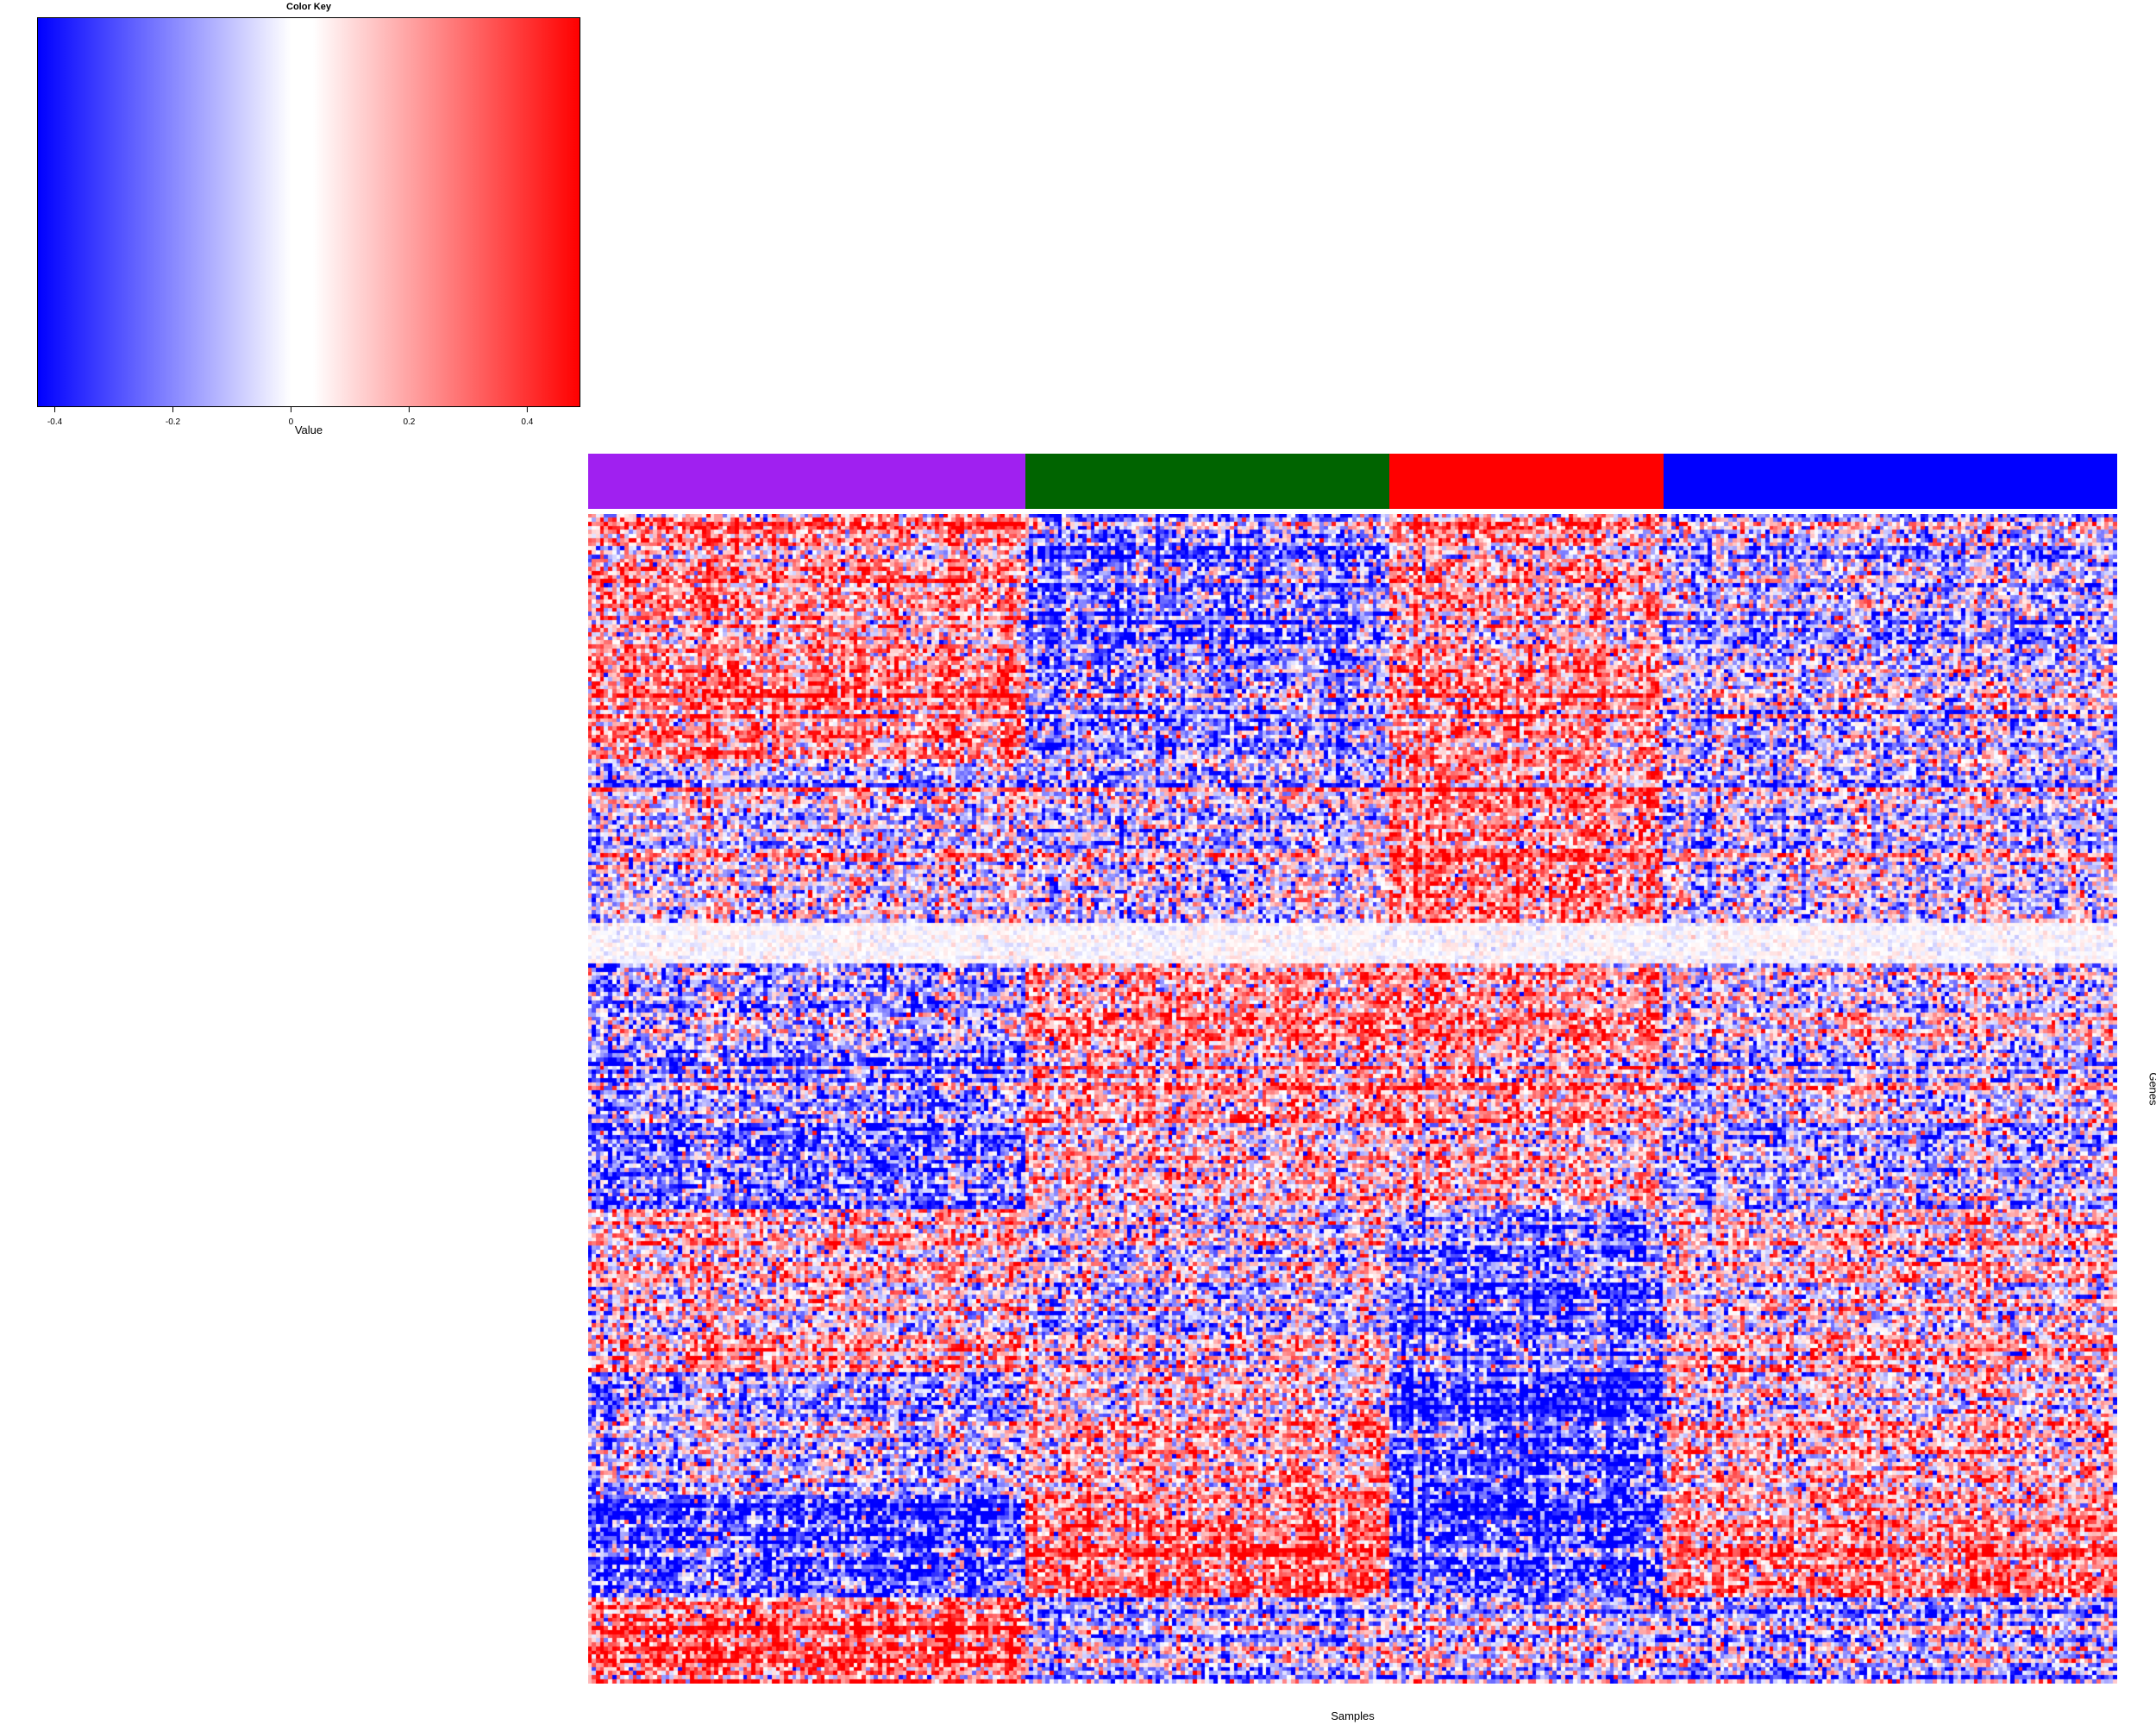 The width and height of the screenshot is (2156, 1725). What do you see at coordinates (2151, 1089) in the screenshot?
I see `y-axis-label: Genes` at bounding box center [2151, 1089].